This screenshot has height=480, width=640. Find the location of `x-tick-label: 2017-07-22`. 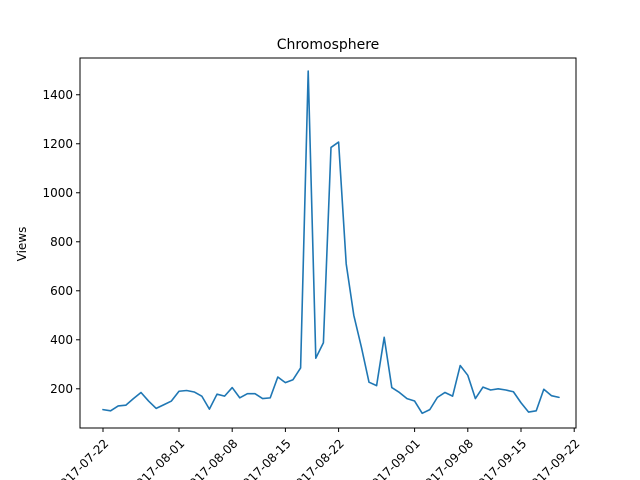

x-tick-label: 2017-07-22 is located at coordinates (81, 458).